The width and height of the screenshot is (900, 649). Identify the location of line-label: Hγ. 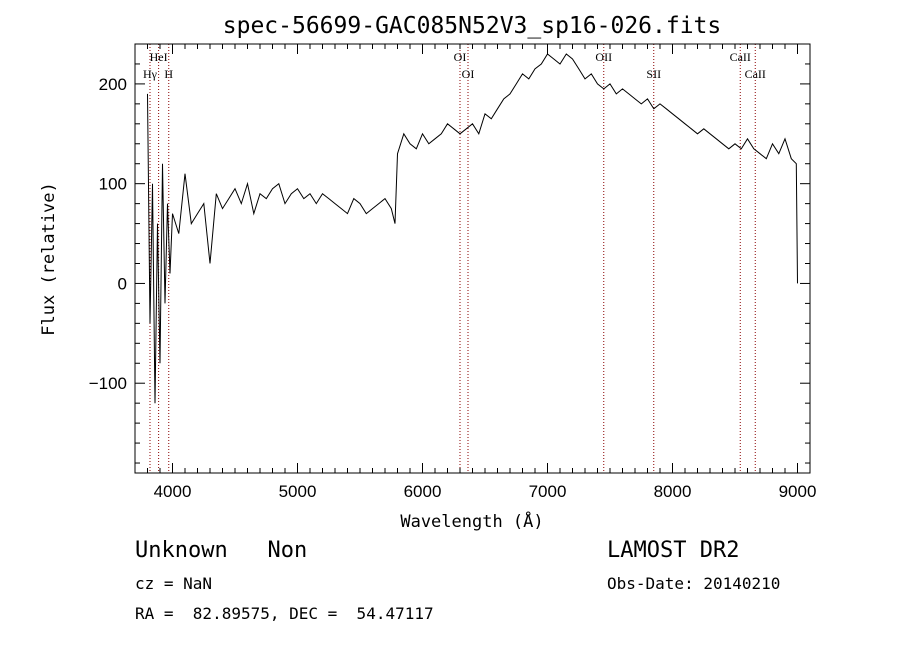
(150, 74).